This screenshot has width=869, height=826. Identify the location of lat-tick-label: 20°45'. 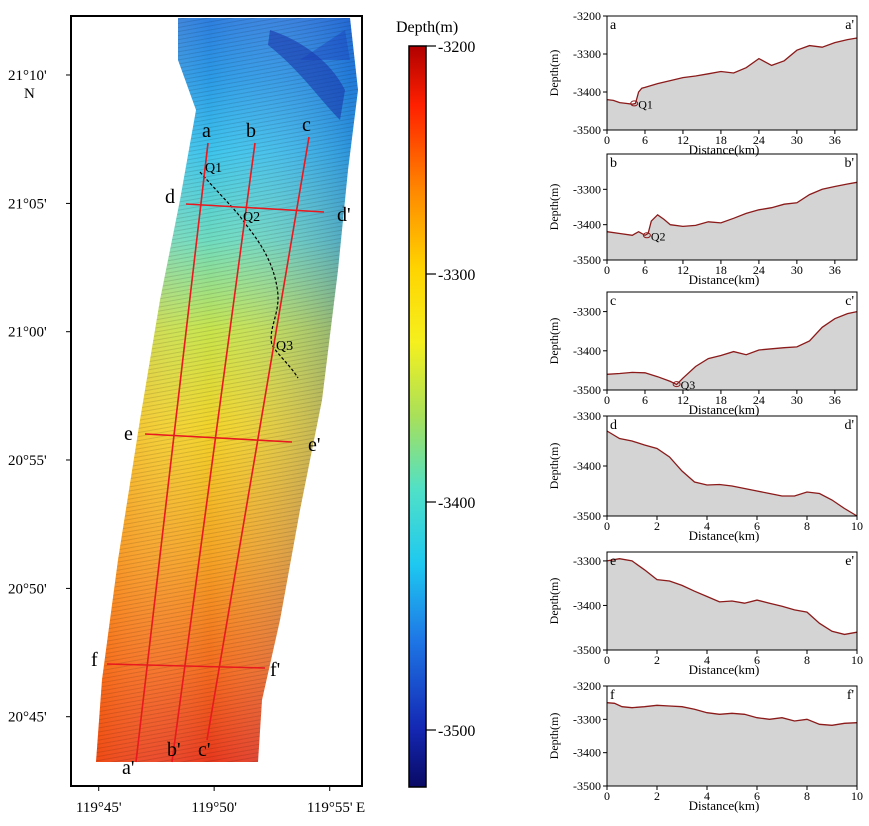
(27, 718).